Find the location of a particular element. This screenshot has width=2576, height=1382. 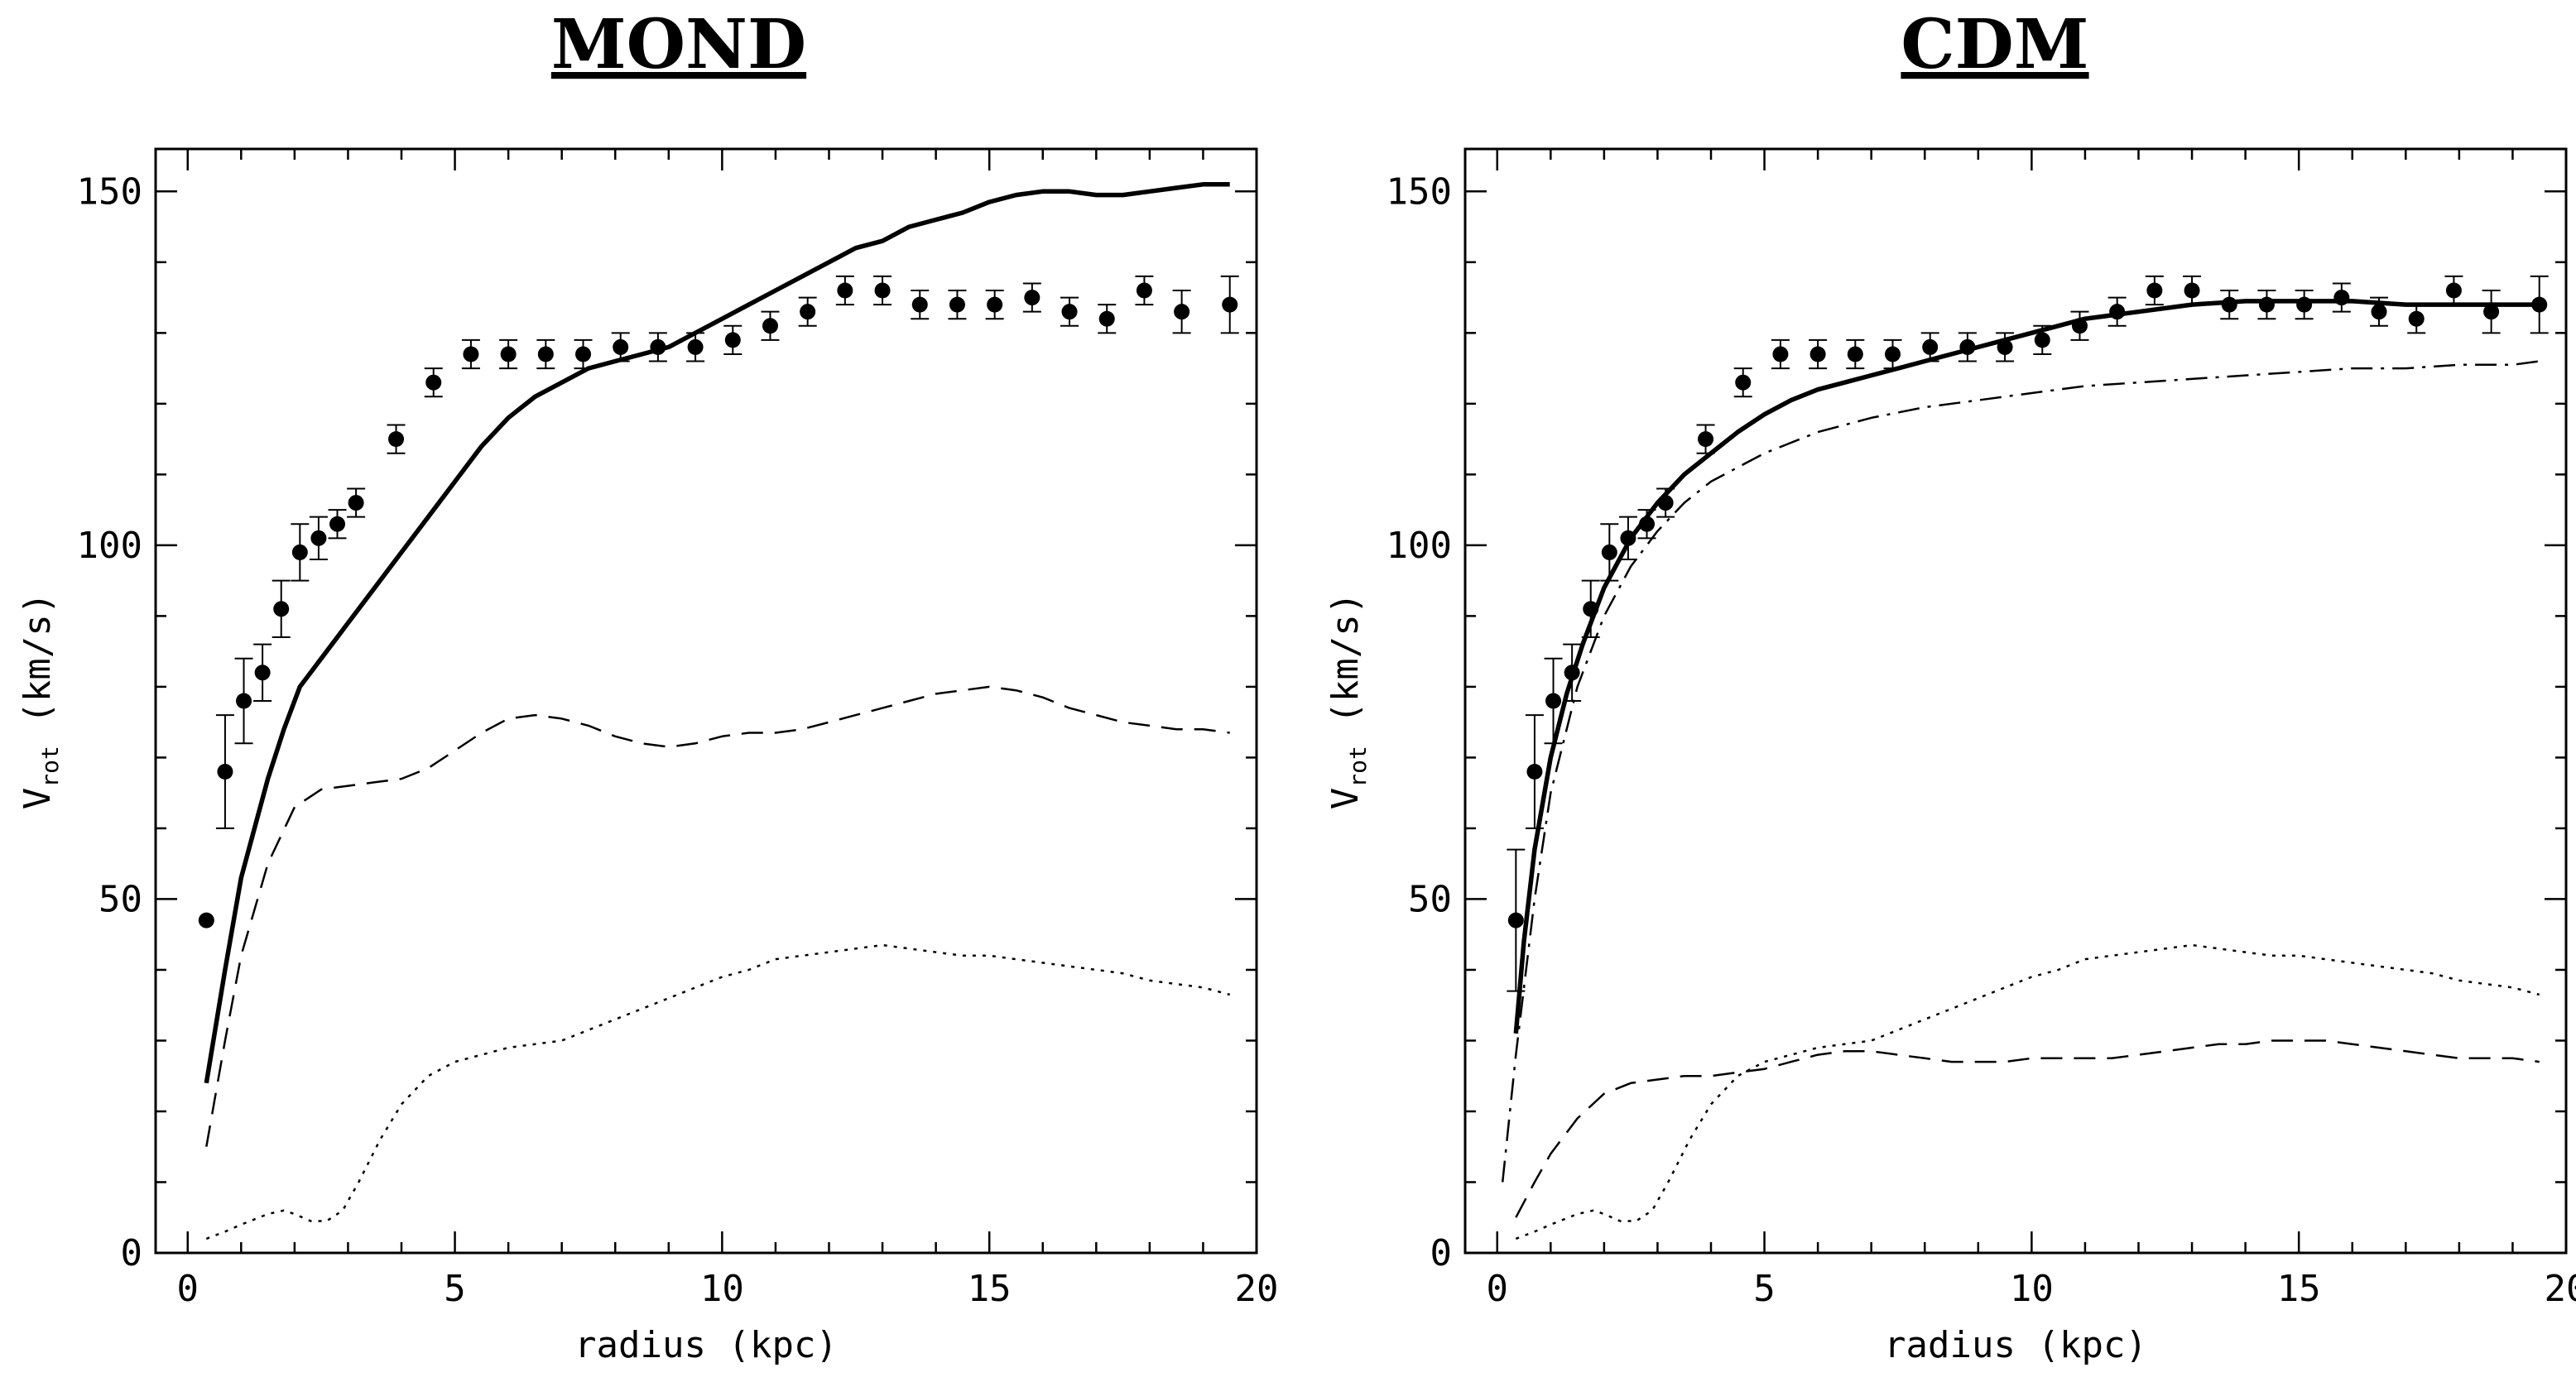

mond-x-tick-label: 20 is located at coordinates (1257, 1289).